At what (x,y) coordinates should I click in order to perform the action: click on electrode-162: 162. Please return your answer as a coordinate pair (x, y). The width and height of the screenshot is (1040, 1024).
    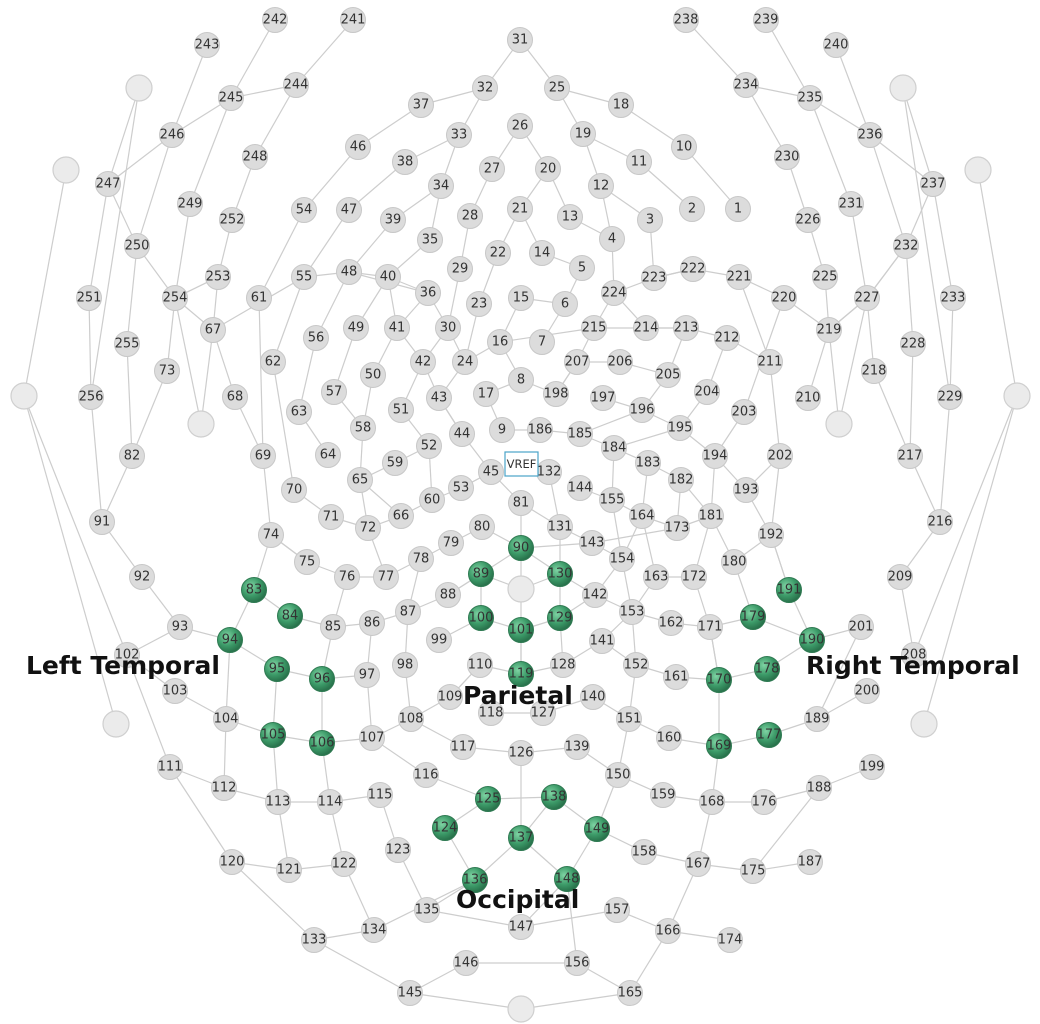
    Looking at the image, I should click on (671, 623).